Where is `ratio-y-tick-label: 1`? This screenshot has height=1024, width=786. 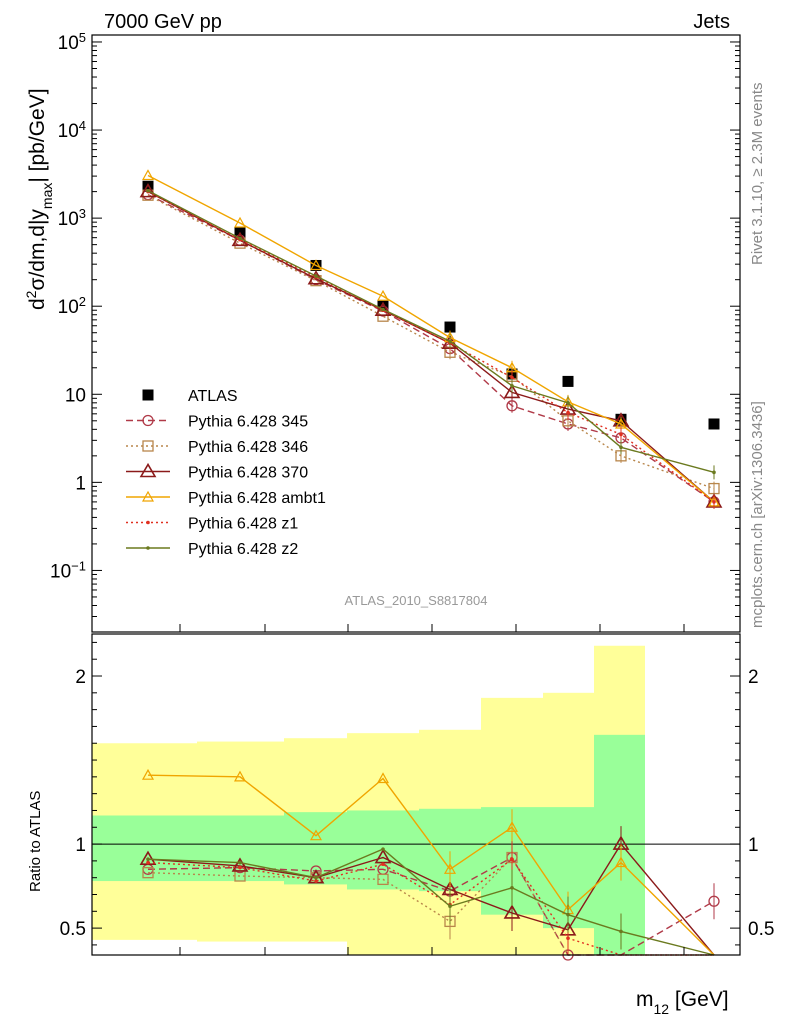
ratio-y-tick-label: 1 is located at coordinates (80, 845).